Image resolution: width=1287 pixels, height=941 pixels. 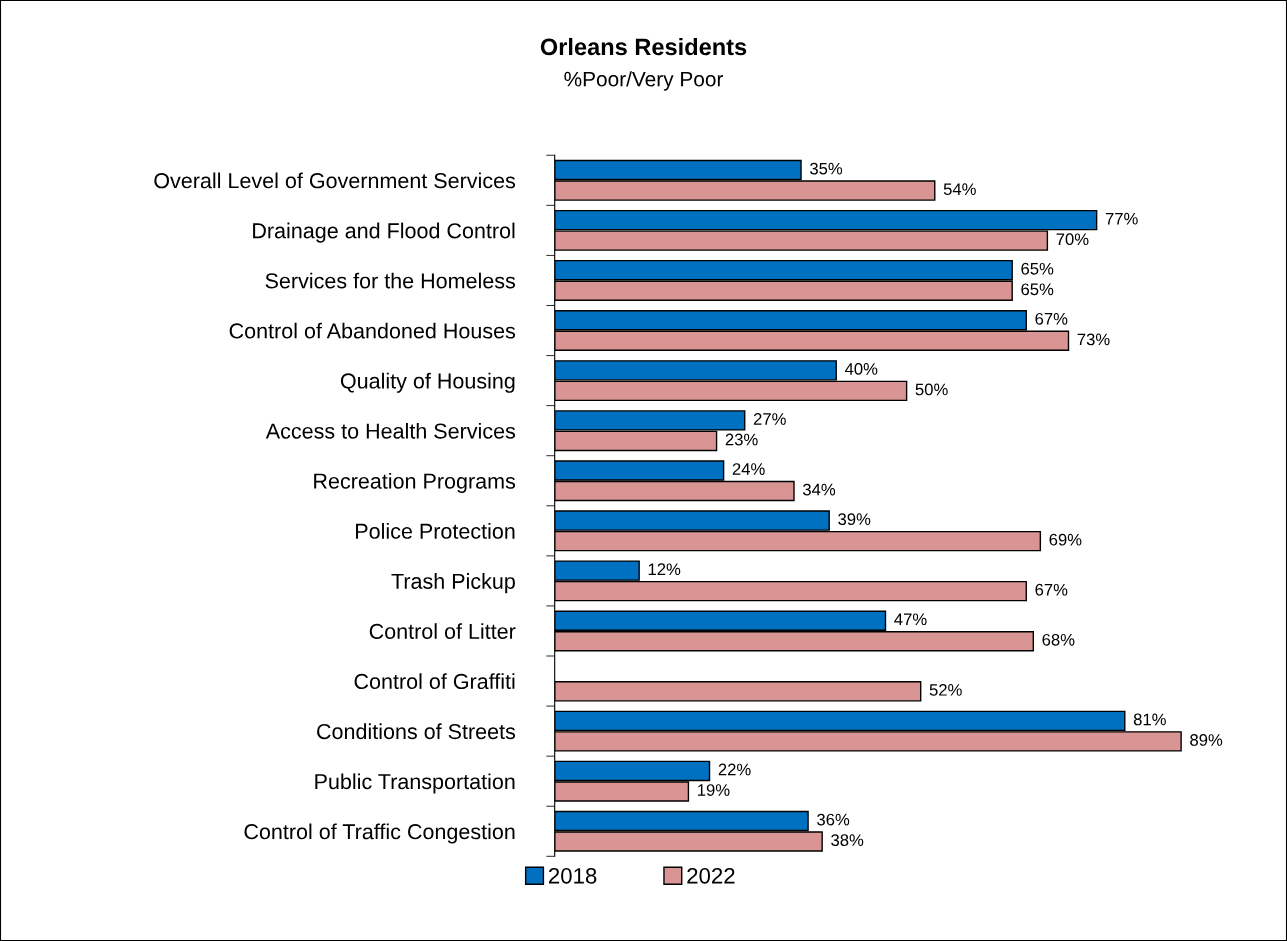 What do you see at coordinates (442, 631) in the screenshot?
I see `y-tick-label: Control of Litter` at bounding box center [442, 631].